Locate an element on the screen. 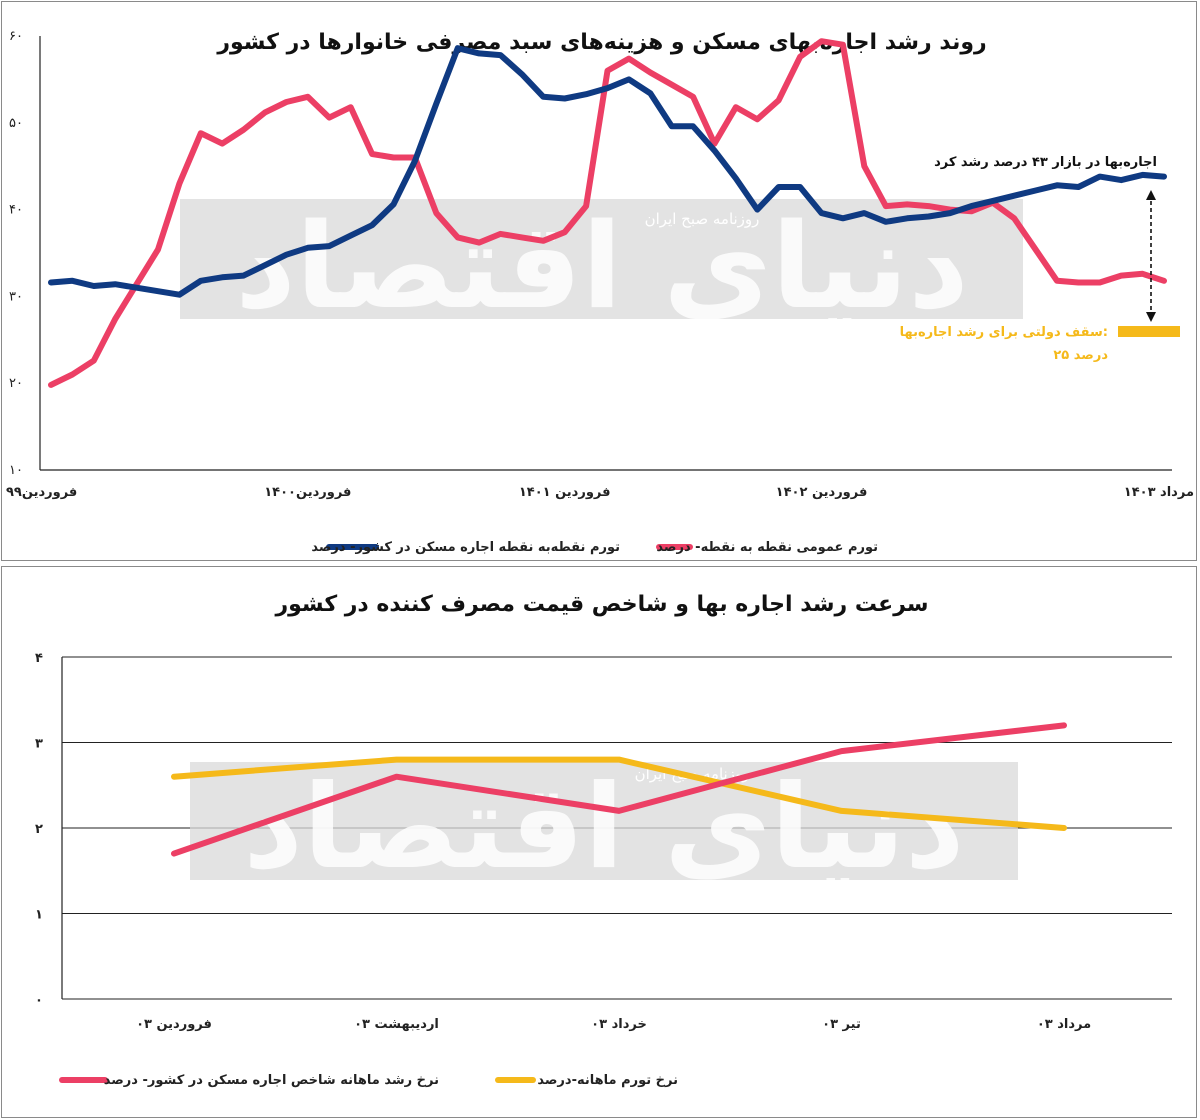 This screenshot has width=1200, height=1120. gap-arrow-up-head is located at coordinates (1151, 195).